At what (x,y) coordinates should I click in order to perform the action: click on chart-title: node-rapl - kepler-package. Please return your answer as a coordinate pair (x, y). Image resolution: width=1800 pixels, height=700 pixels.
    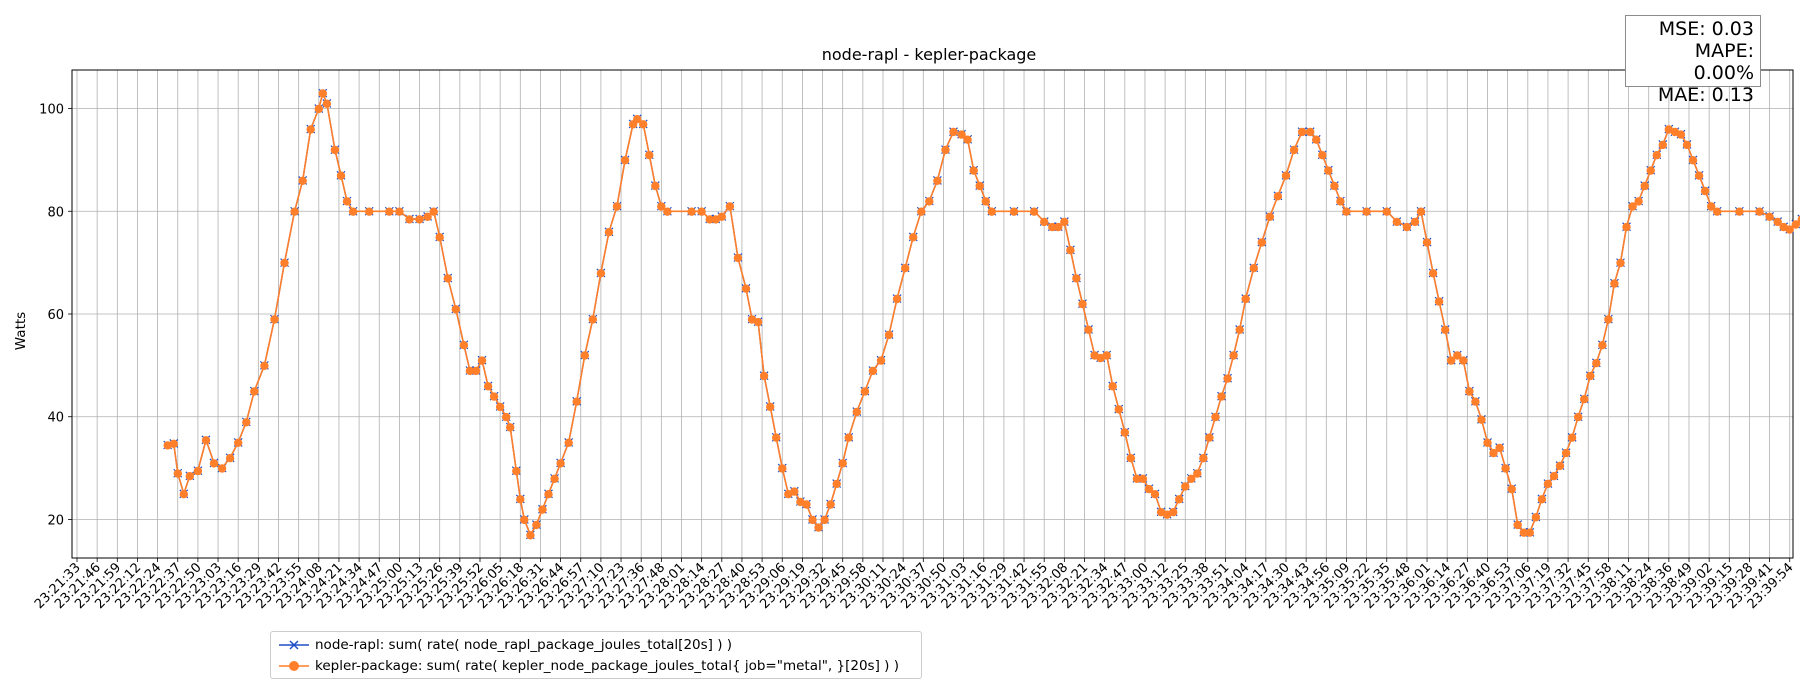
    Looking at the image, I should click on (929, 54).